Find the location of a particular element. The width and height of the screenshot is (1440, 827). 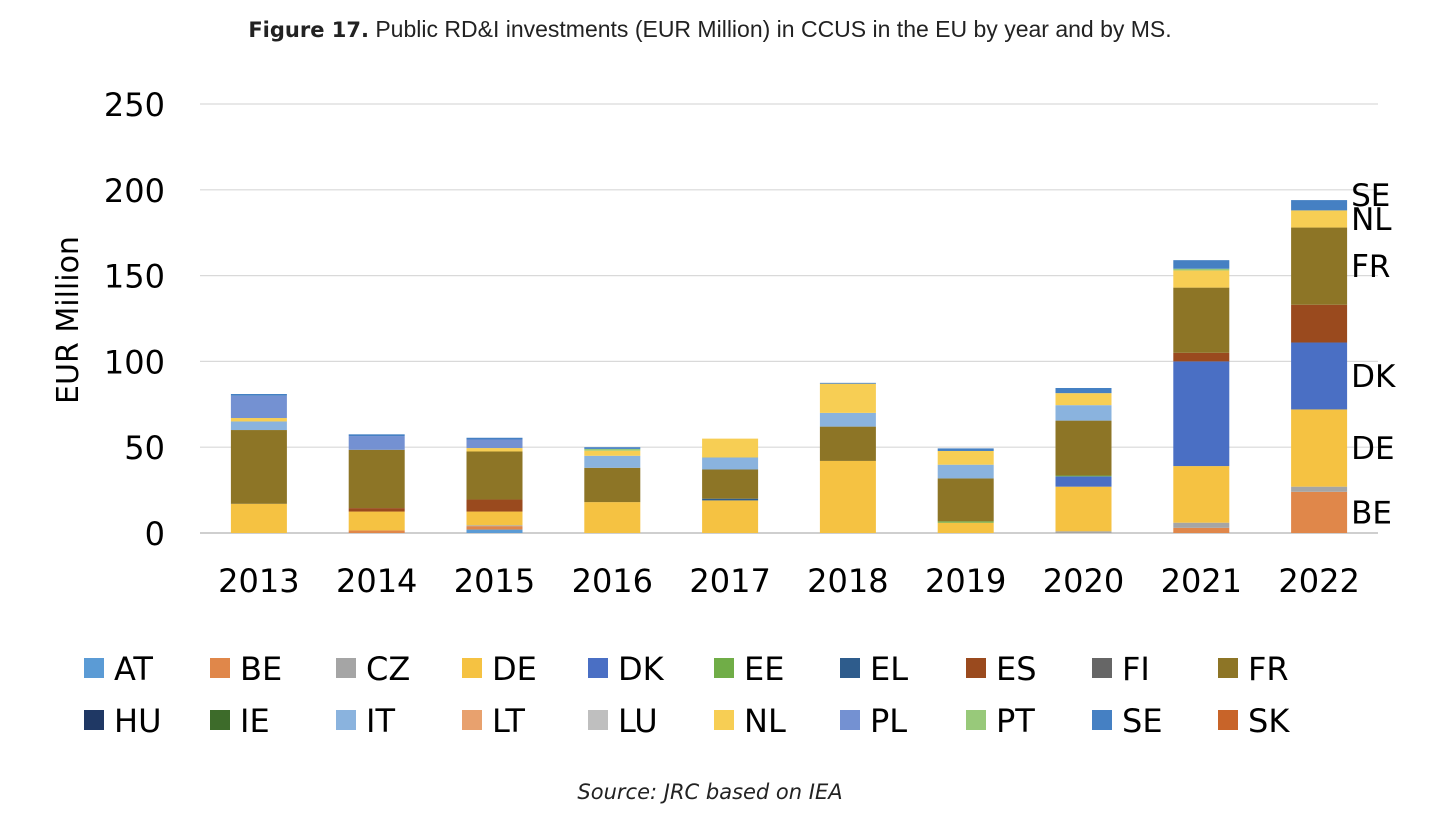

y-axis: 0 50 100 150 200 250 is located at coordinates (134, 319).